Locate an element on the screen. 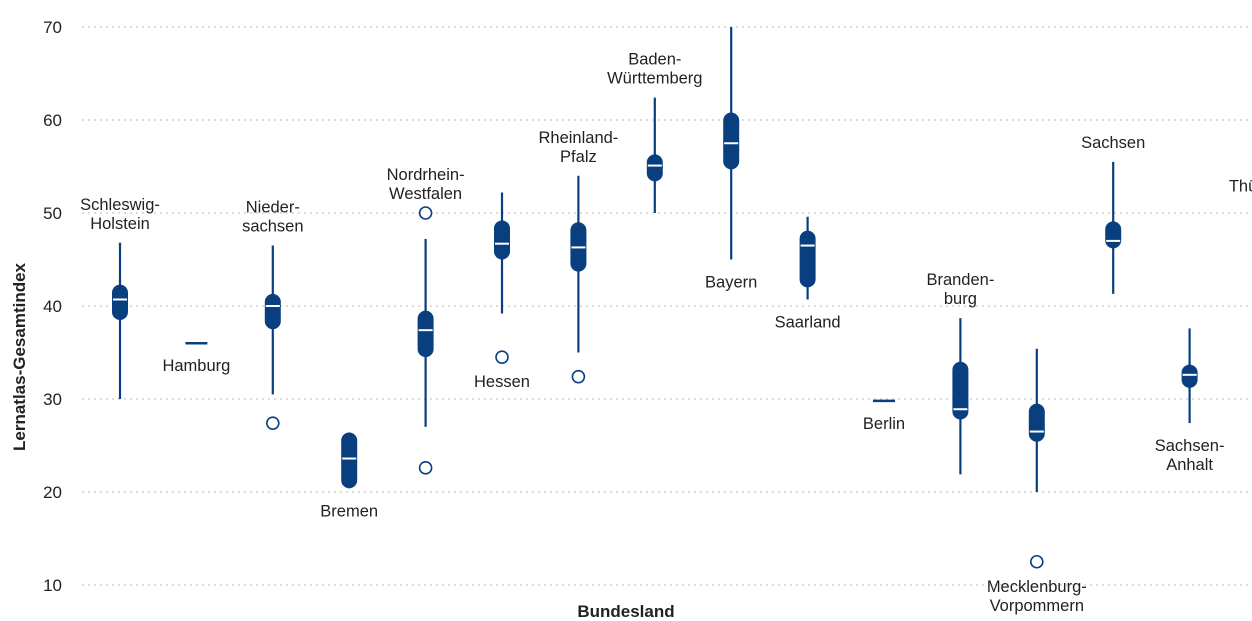 This screenshot has width=1252, height=621. box-mecklenburg-vorpommern is located at coordinates (1036, 458).